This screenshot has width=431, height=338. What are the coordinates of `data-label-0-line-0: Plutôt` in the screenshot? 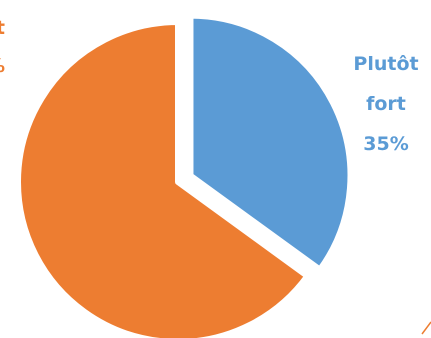 It's located at (385, 64).